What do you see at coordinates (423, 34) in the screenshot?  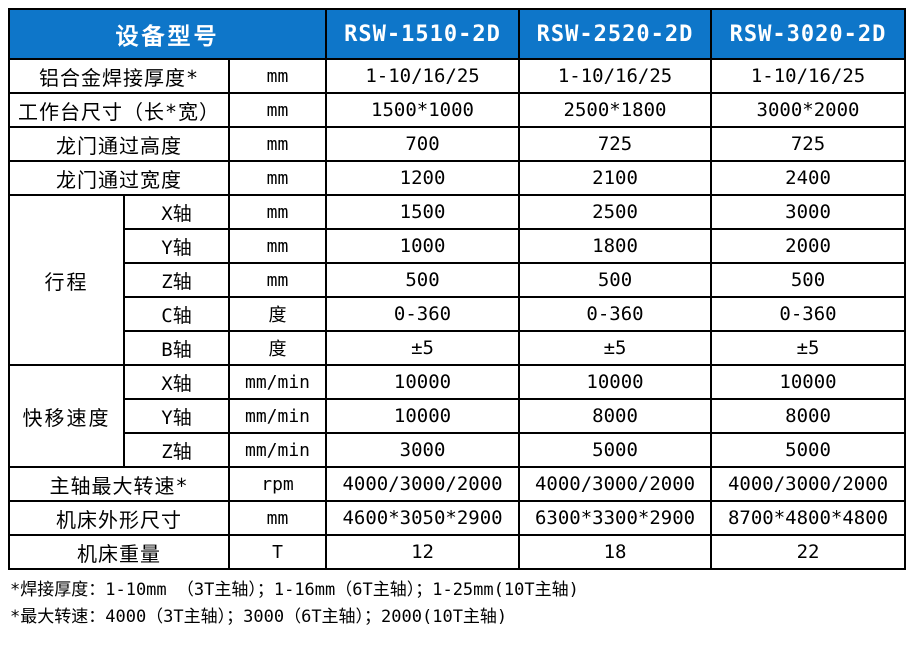 I see `model-header-rsw-1510: RSW-1510-2D` at bounding box center [423, 34].